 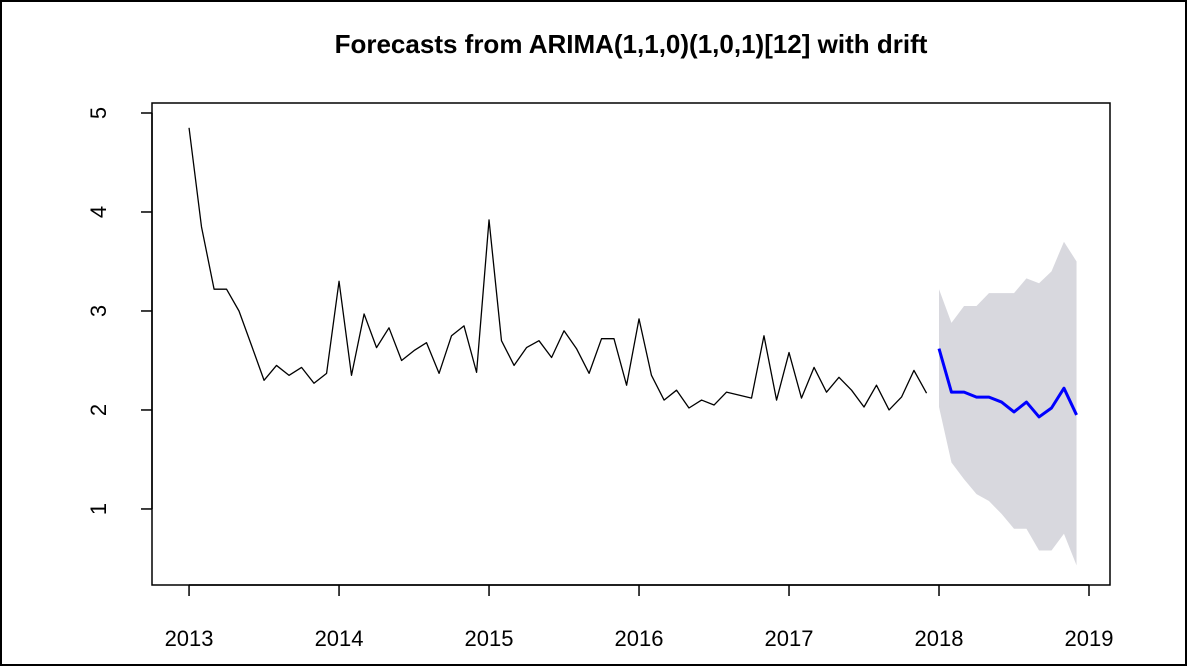 What do you see at coordinates (98, 212) in the screenshot?
I see `y-tick-label: 4` at bounding box center [98, 212].